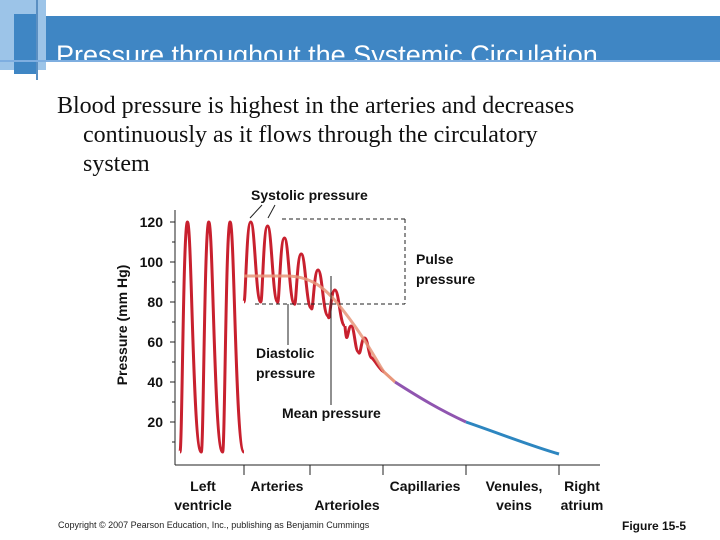 The width and height of the screenshot is (720, 540). What do you see at coordinates (122, 325) in the screenshot?
I see `y-axis-label: Pressure (mm Hg)` at bounding box center [122, 325].